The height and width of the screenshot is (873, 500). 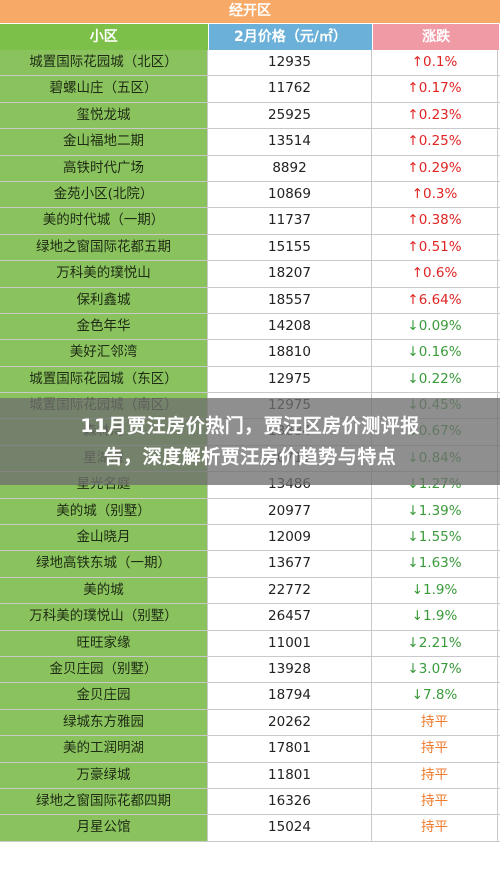 I want to click on row-name: 金苑小区(北院）, so click(x=104, y=194).